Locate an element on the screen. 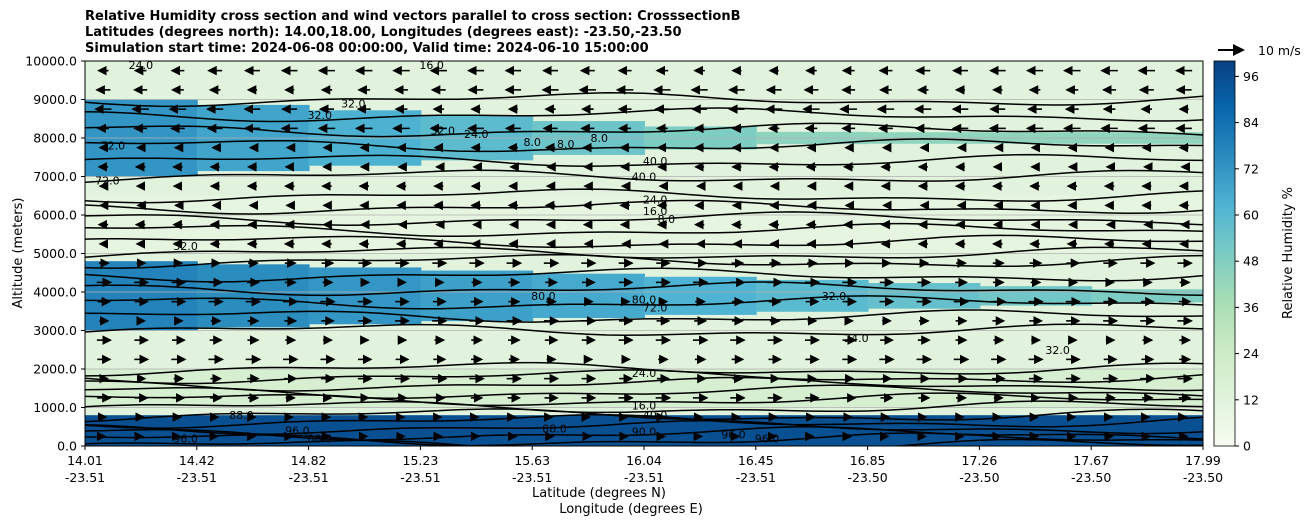 This screenshot has width=1304, height=526. x-axis-label-lon: Longitude (degrees E) is located at coordinates (631, 509).